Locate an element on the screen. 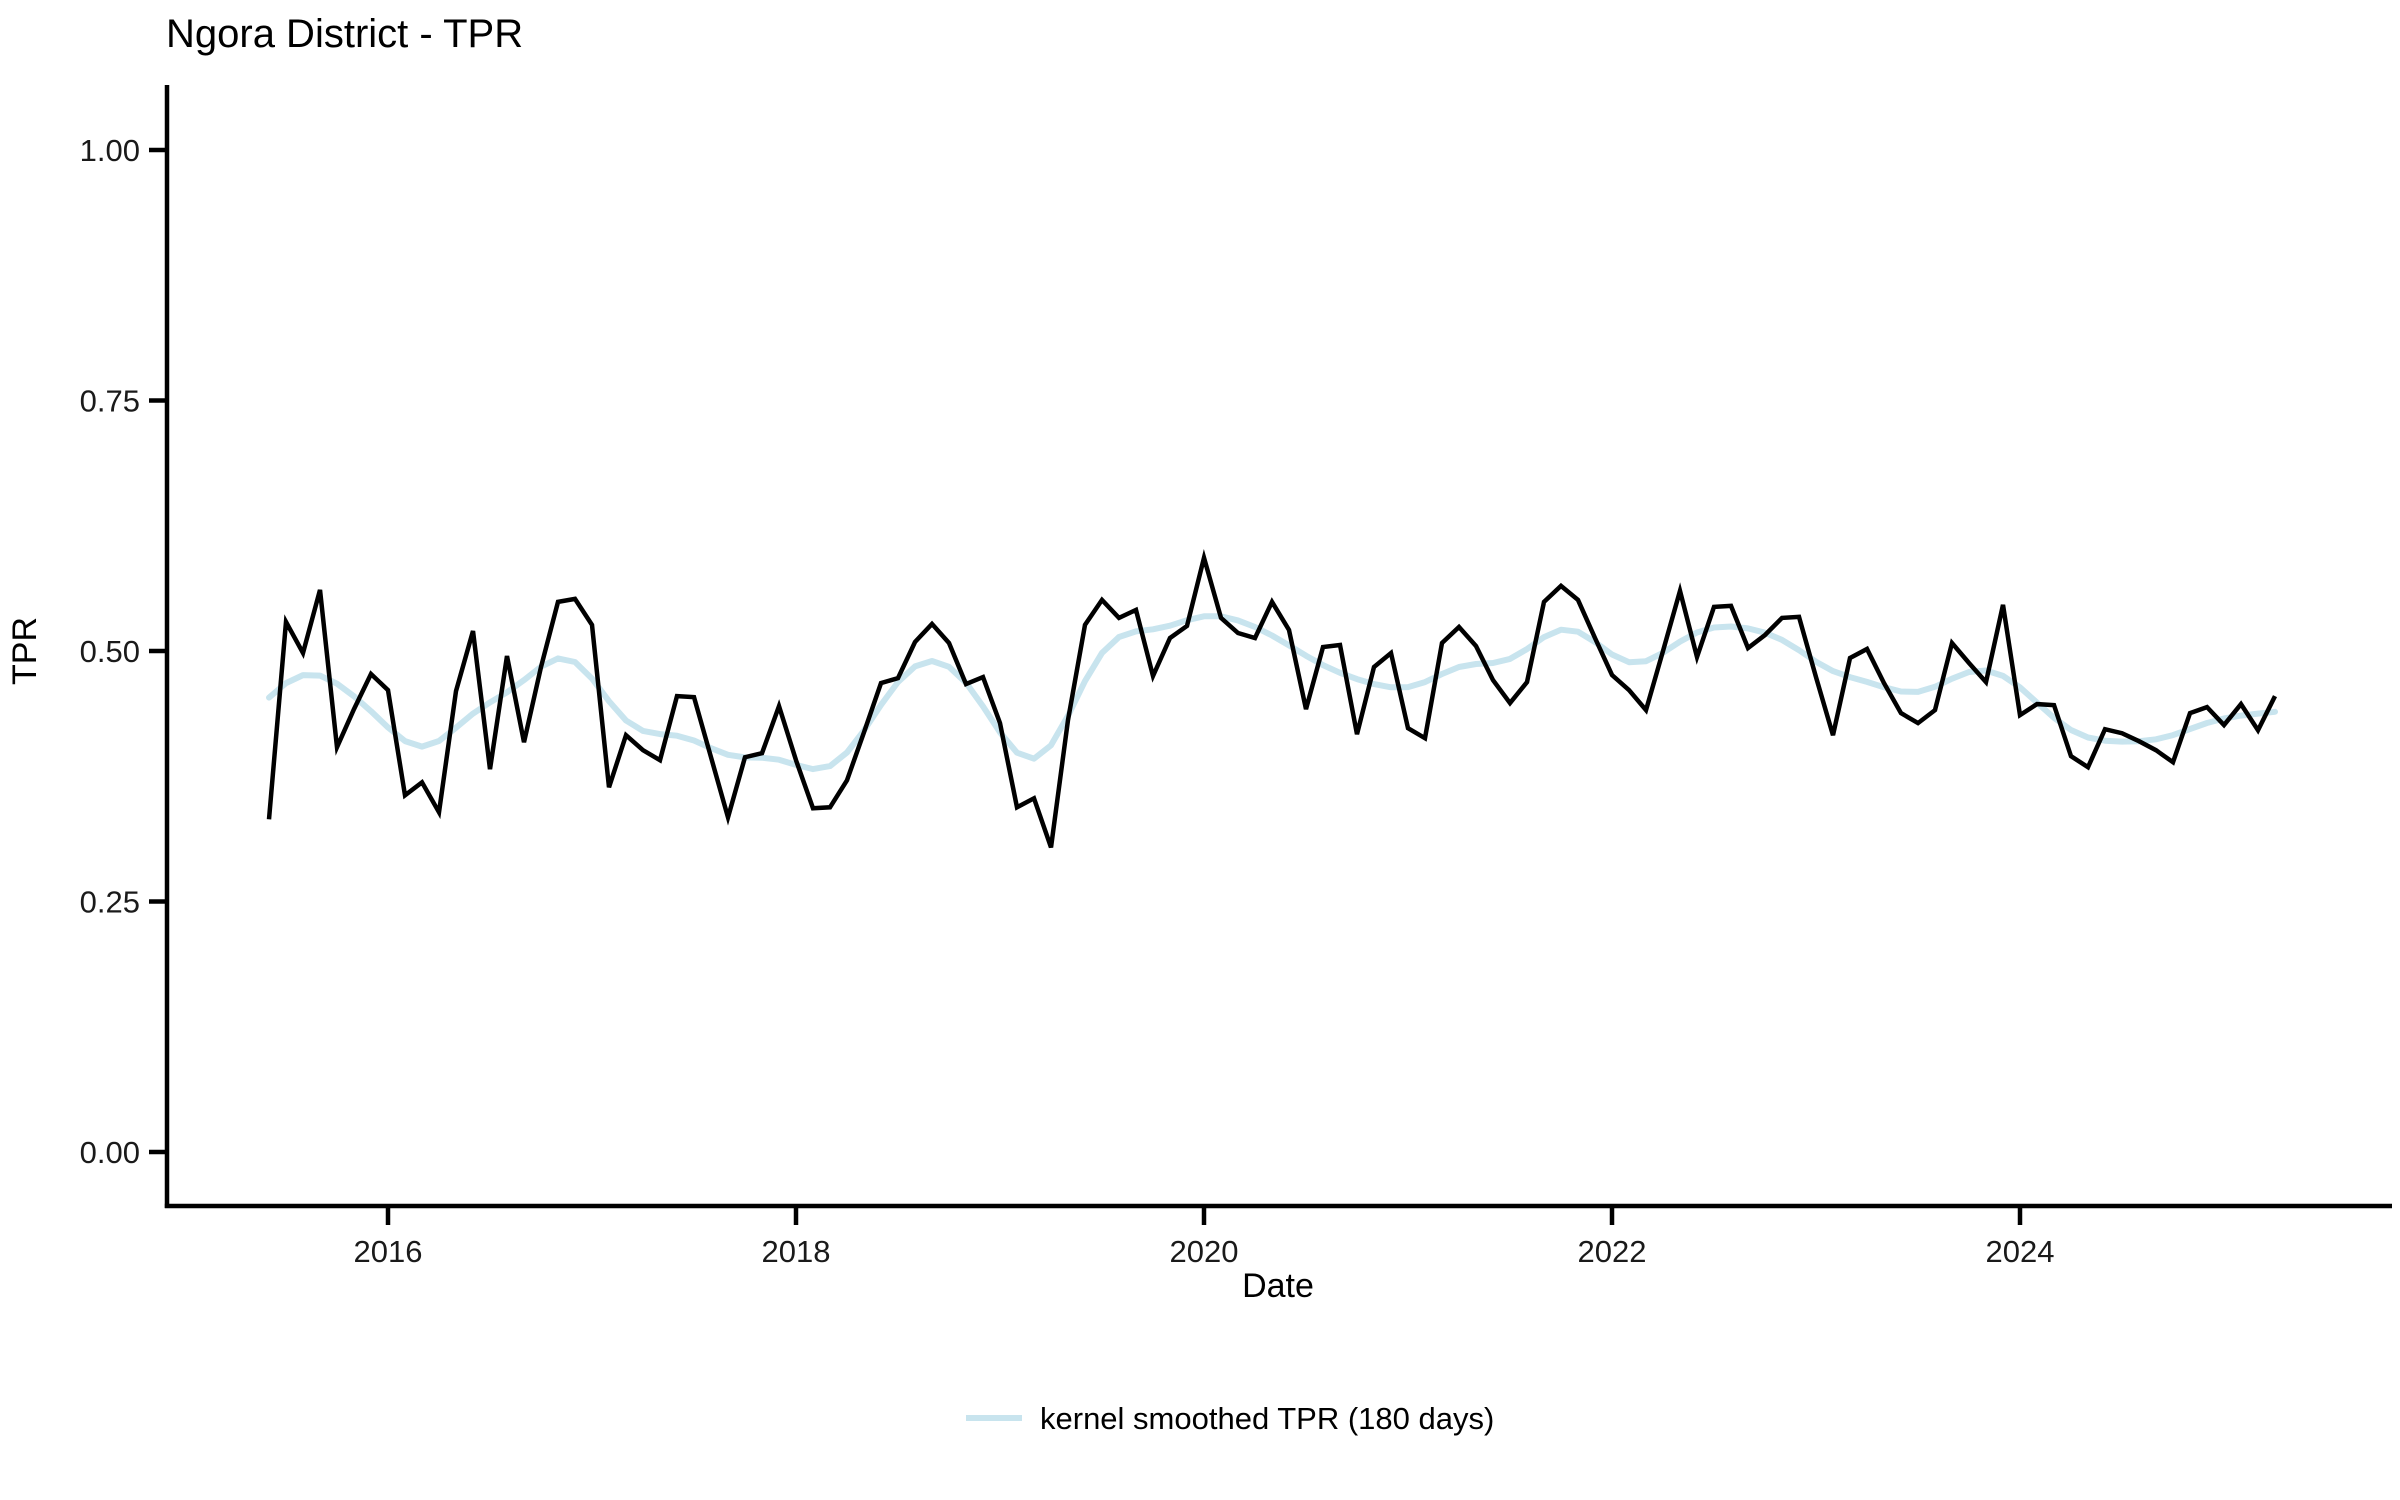  x-tick-label: 2024 is located at coordinates (2020, 1251).